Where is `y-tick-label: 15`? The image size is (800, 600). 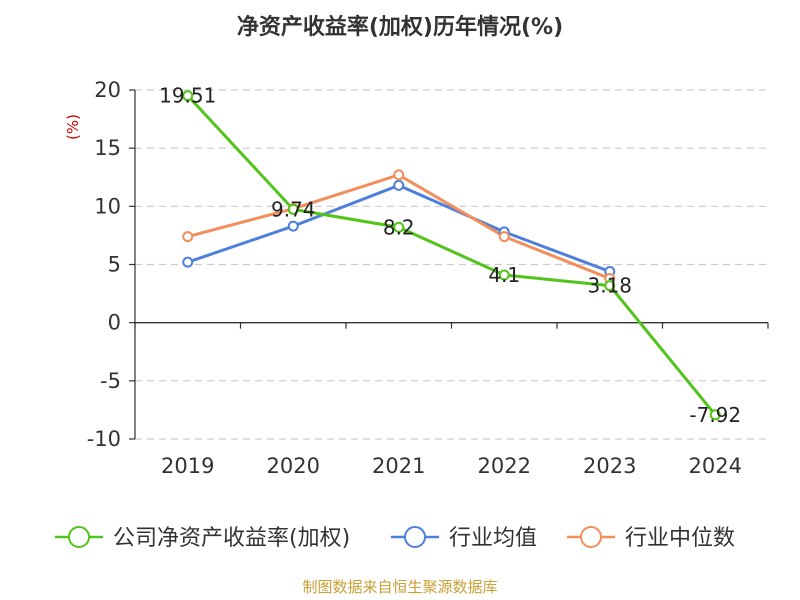 y-tick-label: 15 is located at coordinates (107, 148).